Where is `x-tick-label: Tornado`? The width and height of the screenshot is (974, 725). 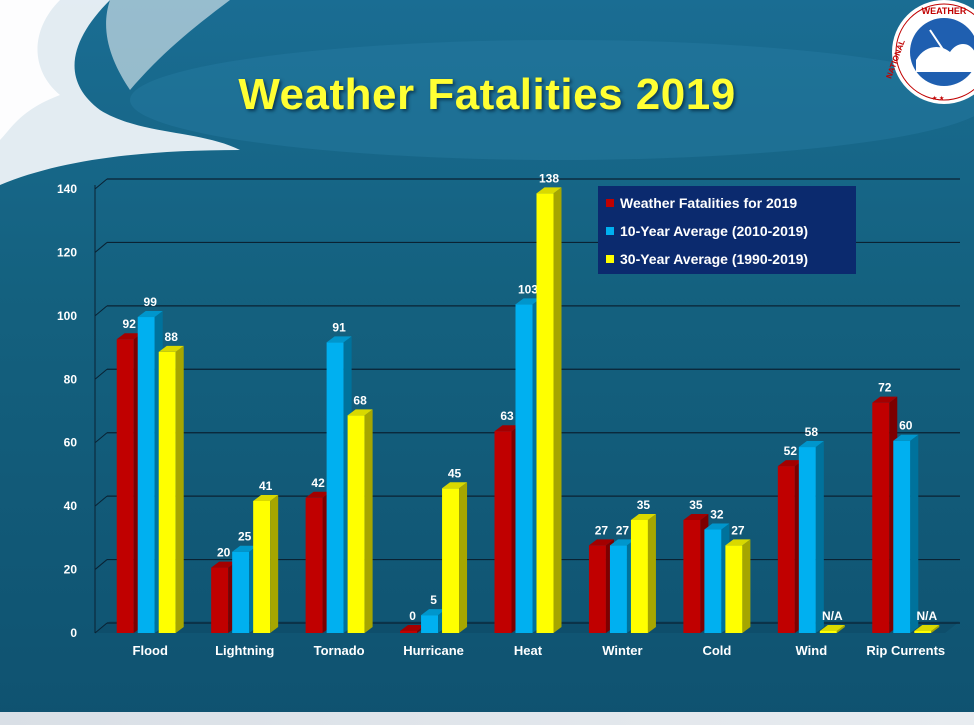
x-tick-label: Tornado is located at coordinates (339, 650).